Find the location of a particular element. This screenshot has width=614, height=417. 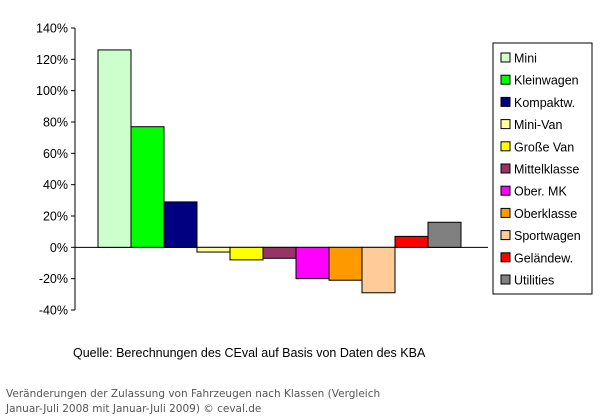

legend-label: Kompaktw. is located at coordinates (544, 103).